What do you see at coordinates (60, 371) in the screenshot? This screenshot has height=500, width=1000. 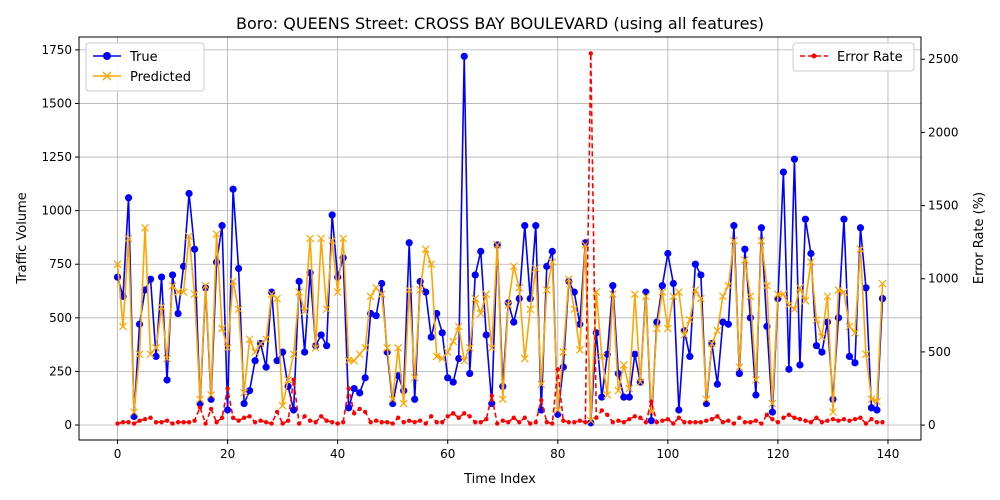 I see `y-tick-label: 250` at bounding box center [60, 371].